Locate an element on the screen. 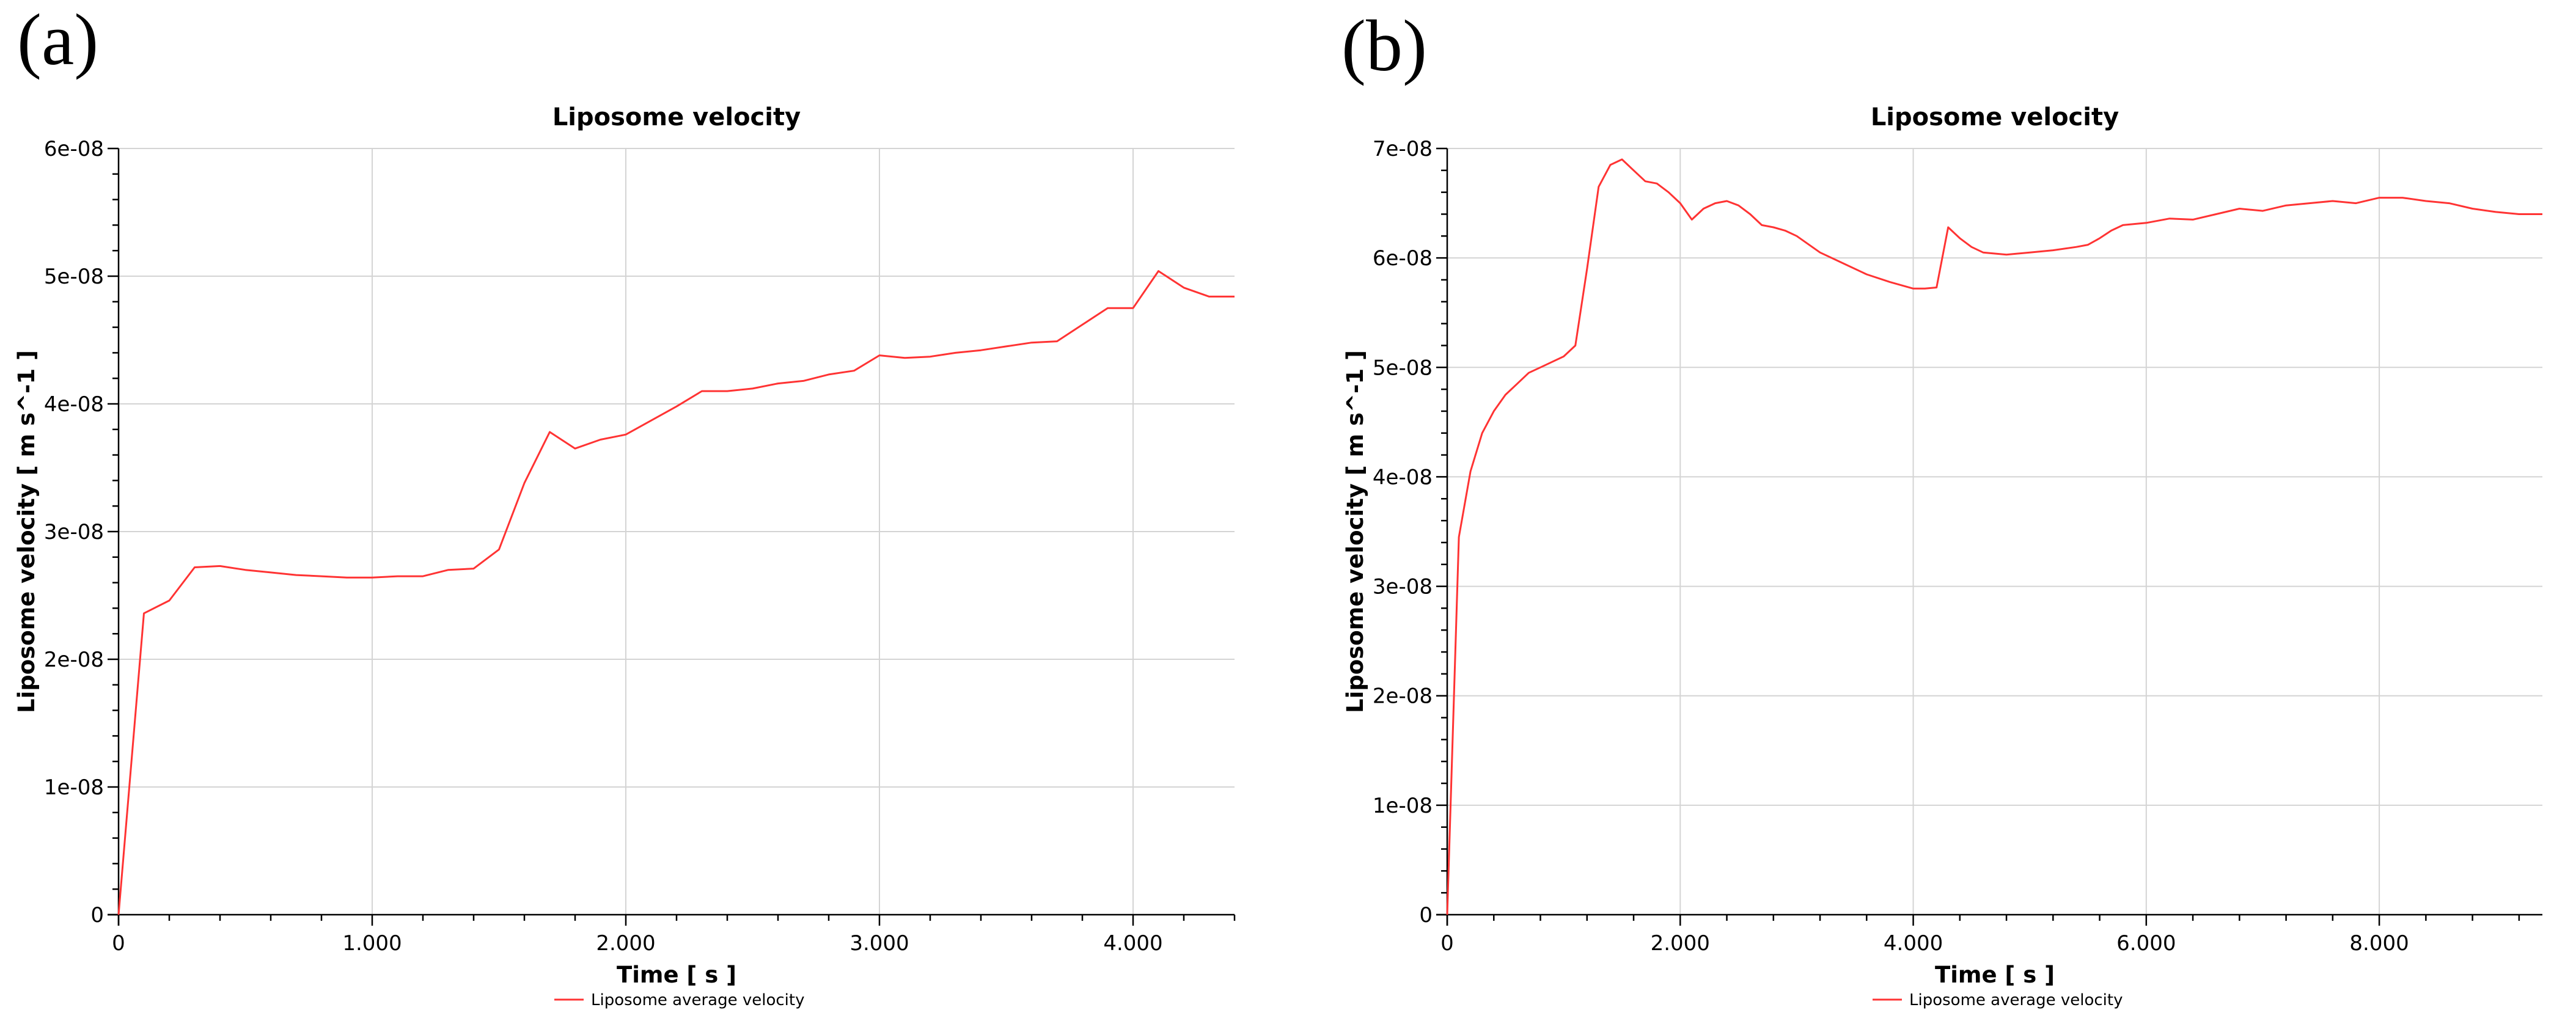  x-tick-label: 1.000 is located at coordinates (372, 943).